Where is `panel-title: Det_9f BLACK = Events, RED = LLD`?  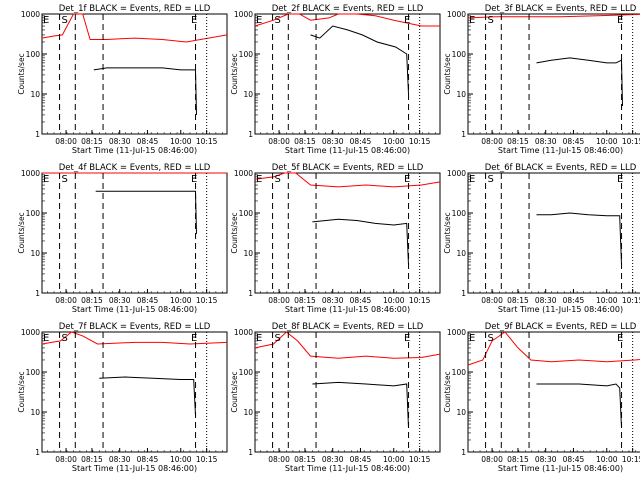
panel-title: Det_9f BLACK = Events, RED = LLD is located at coordinates (561, 327).